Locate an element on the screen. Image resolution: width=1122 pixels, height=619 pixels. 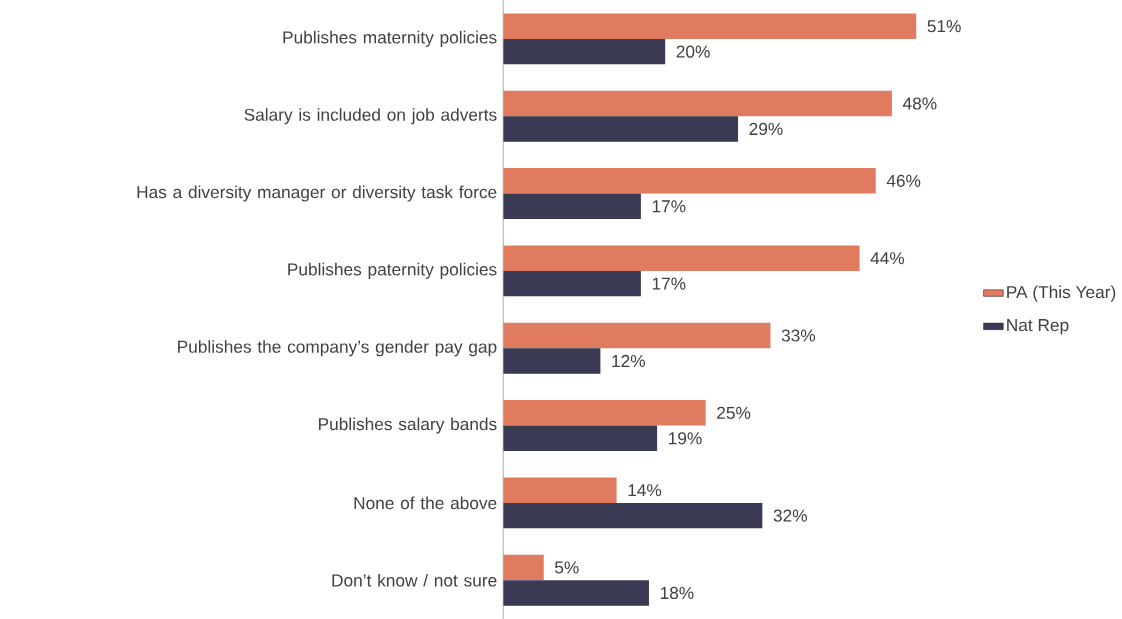
data-label: 48% is located at coordinates (919, 103).